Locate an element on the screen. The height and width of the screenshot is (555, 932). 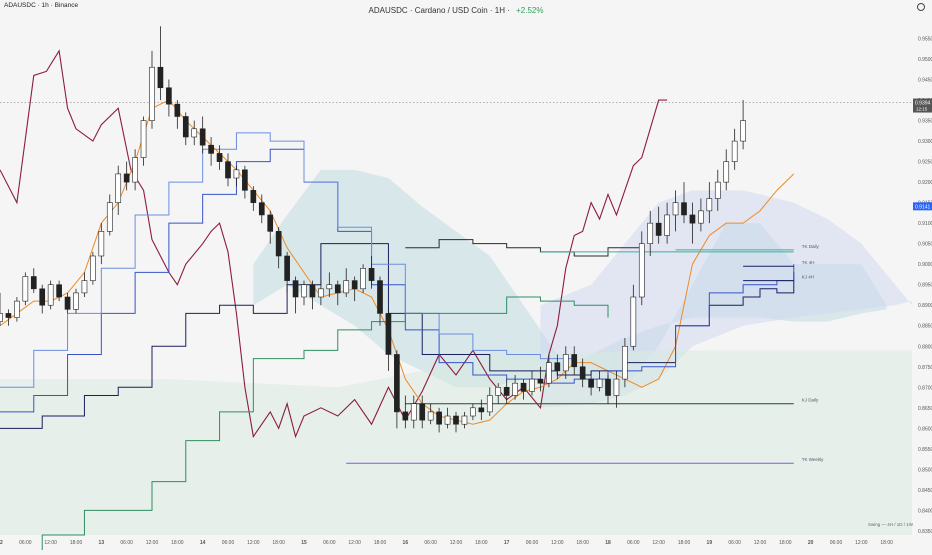
y-tick-15: 0.8800 is located at coordinates (925, 347).